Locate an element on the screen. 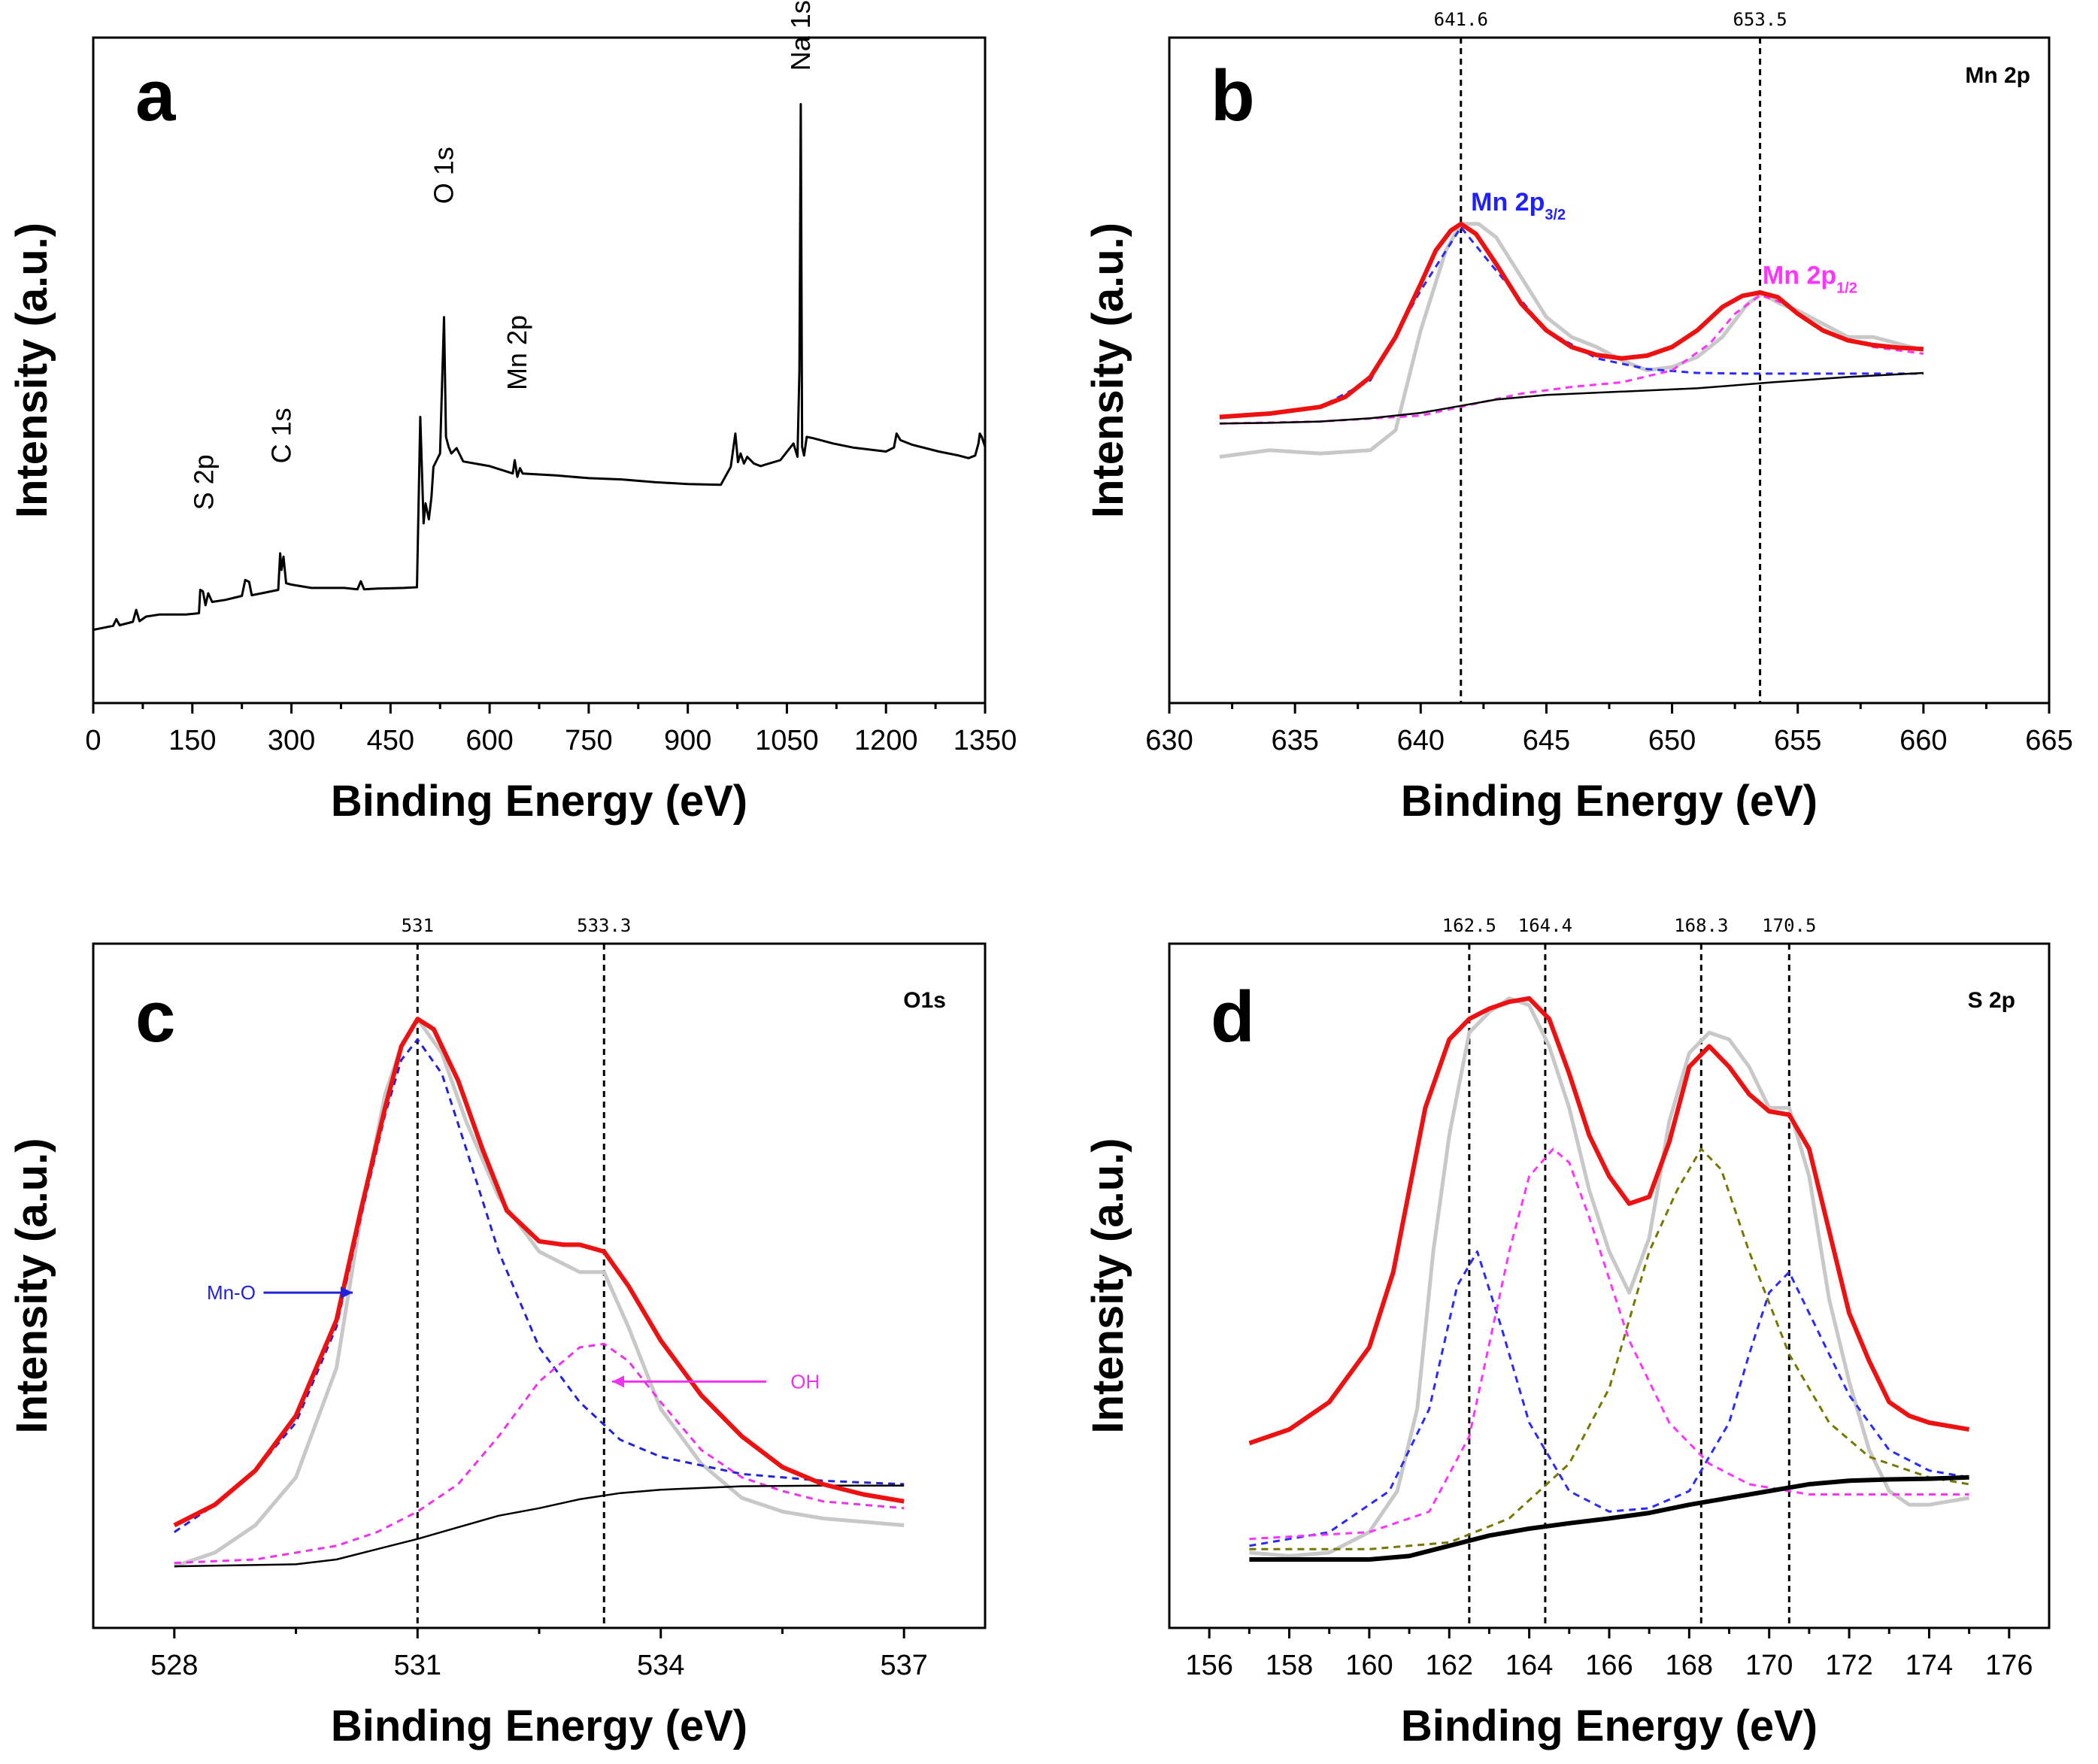 This screenshot has width=2098, height=1764. annotation-subscript: 1/2 is located at coordinates (1846, 288).